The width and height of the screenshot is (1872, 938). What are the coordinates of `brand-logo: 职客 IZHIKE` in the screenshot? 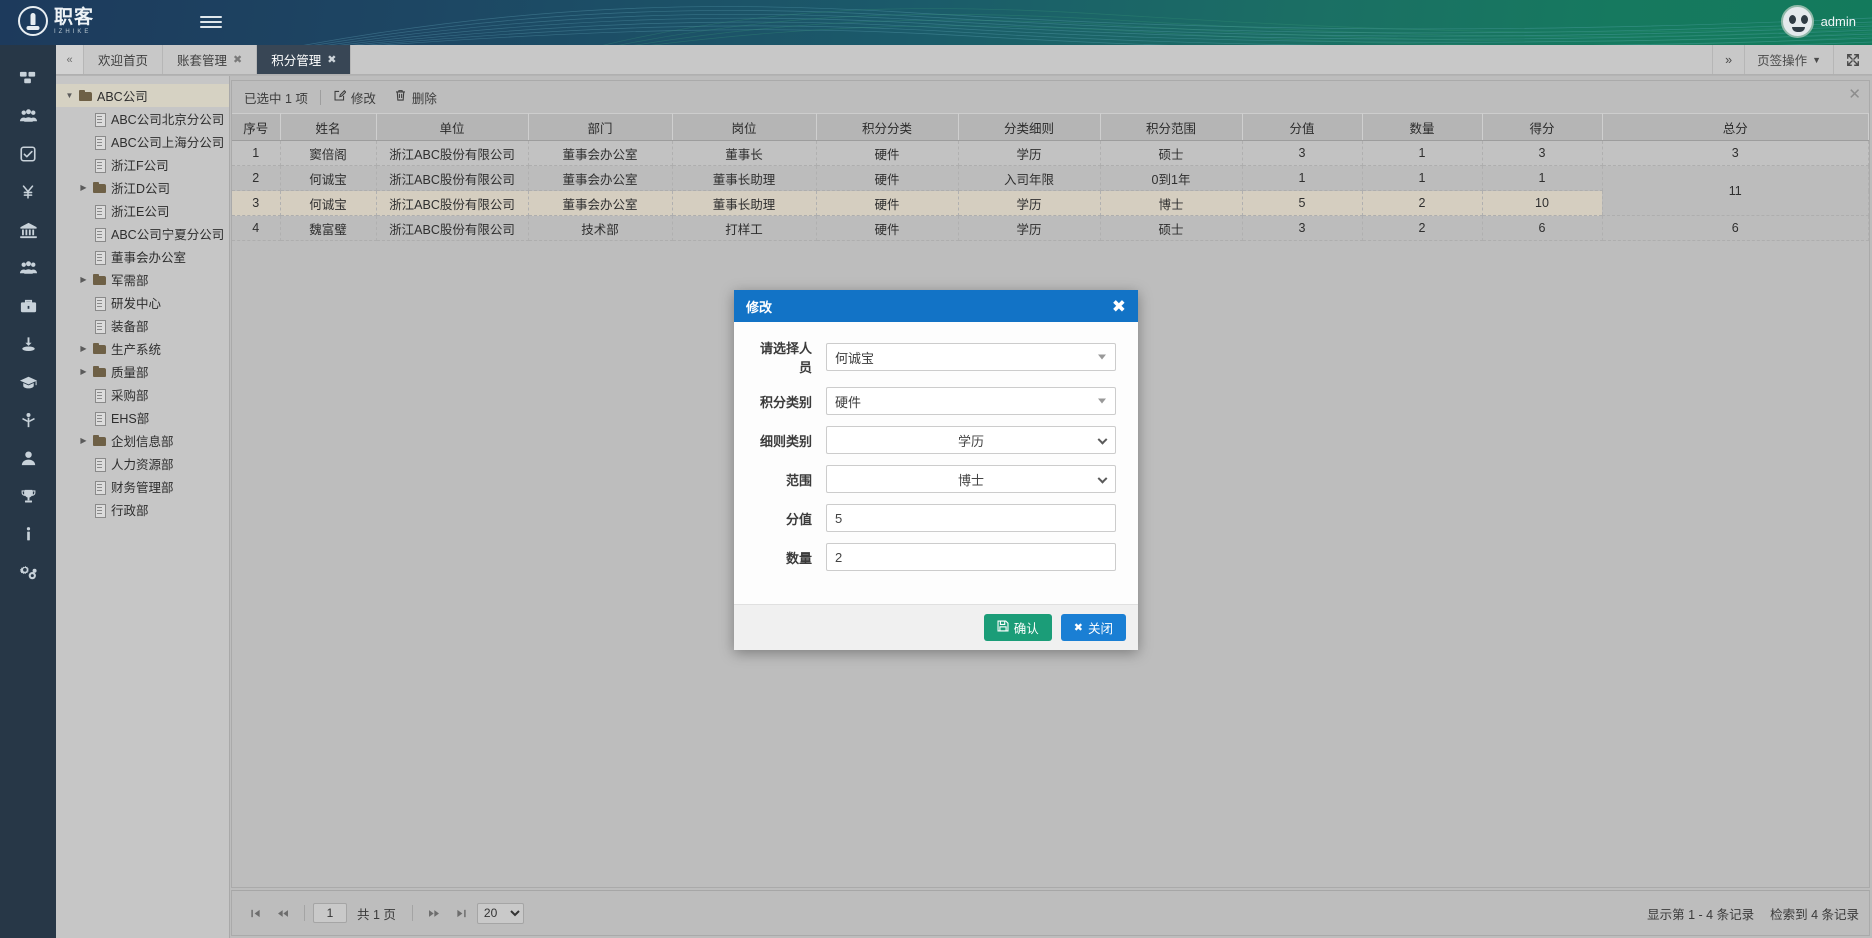 It's located at (56, 21).